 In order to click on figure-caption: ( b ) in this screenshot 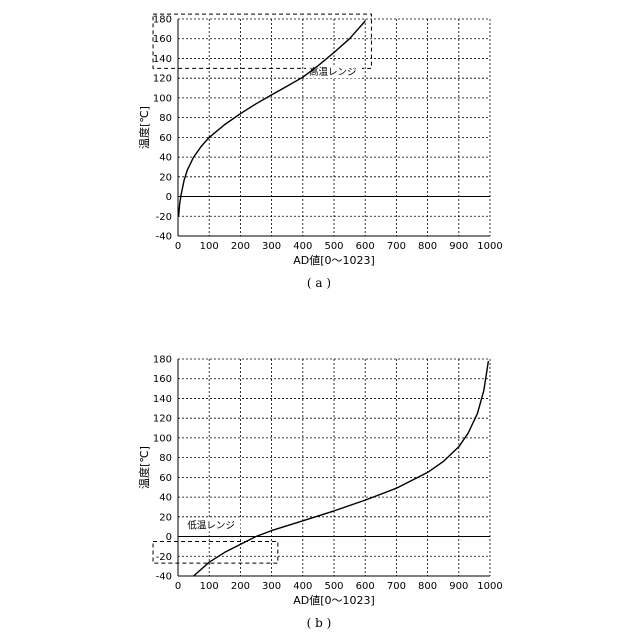, I will do `click(319, 623)`.